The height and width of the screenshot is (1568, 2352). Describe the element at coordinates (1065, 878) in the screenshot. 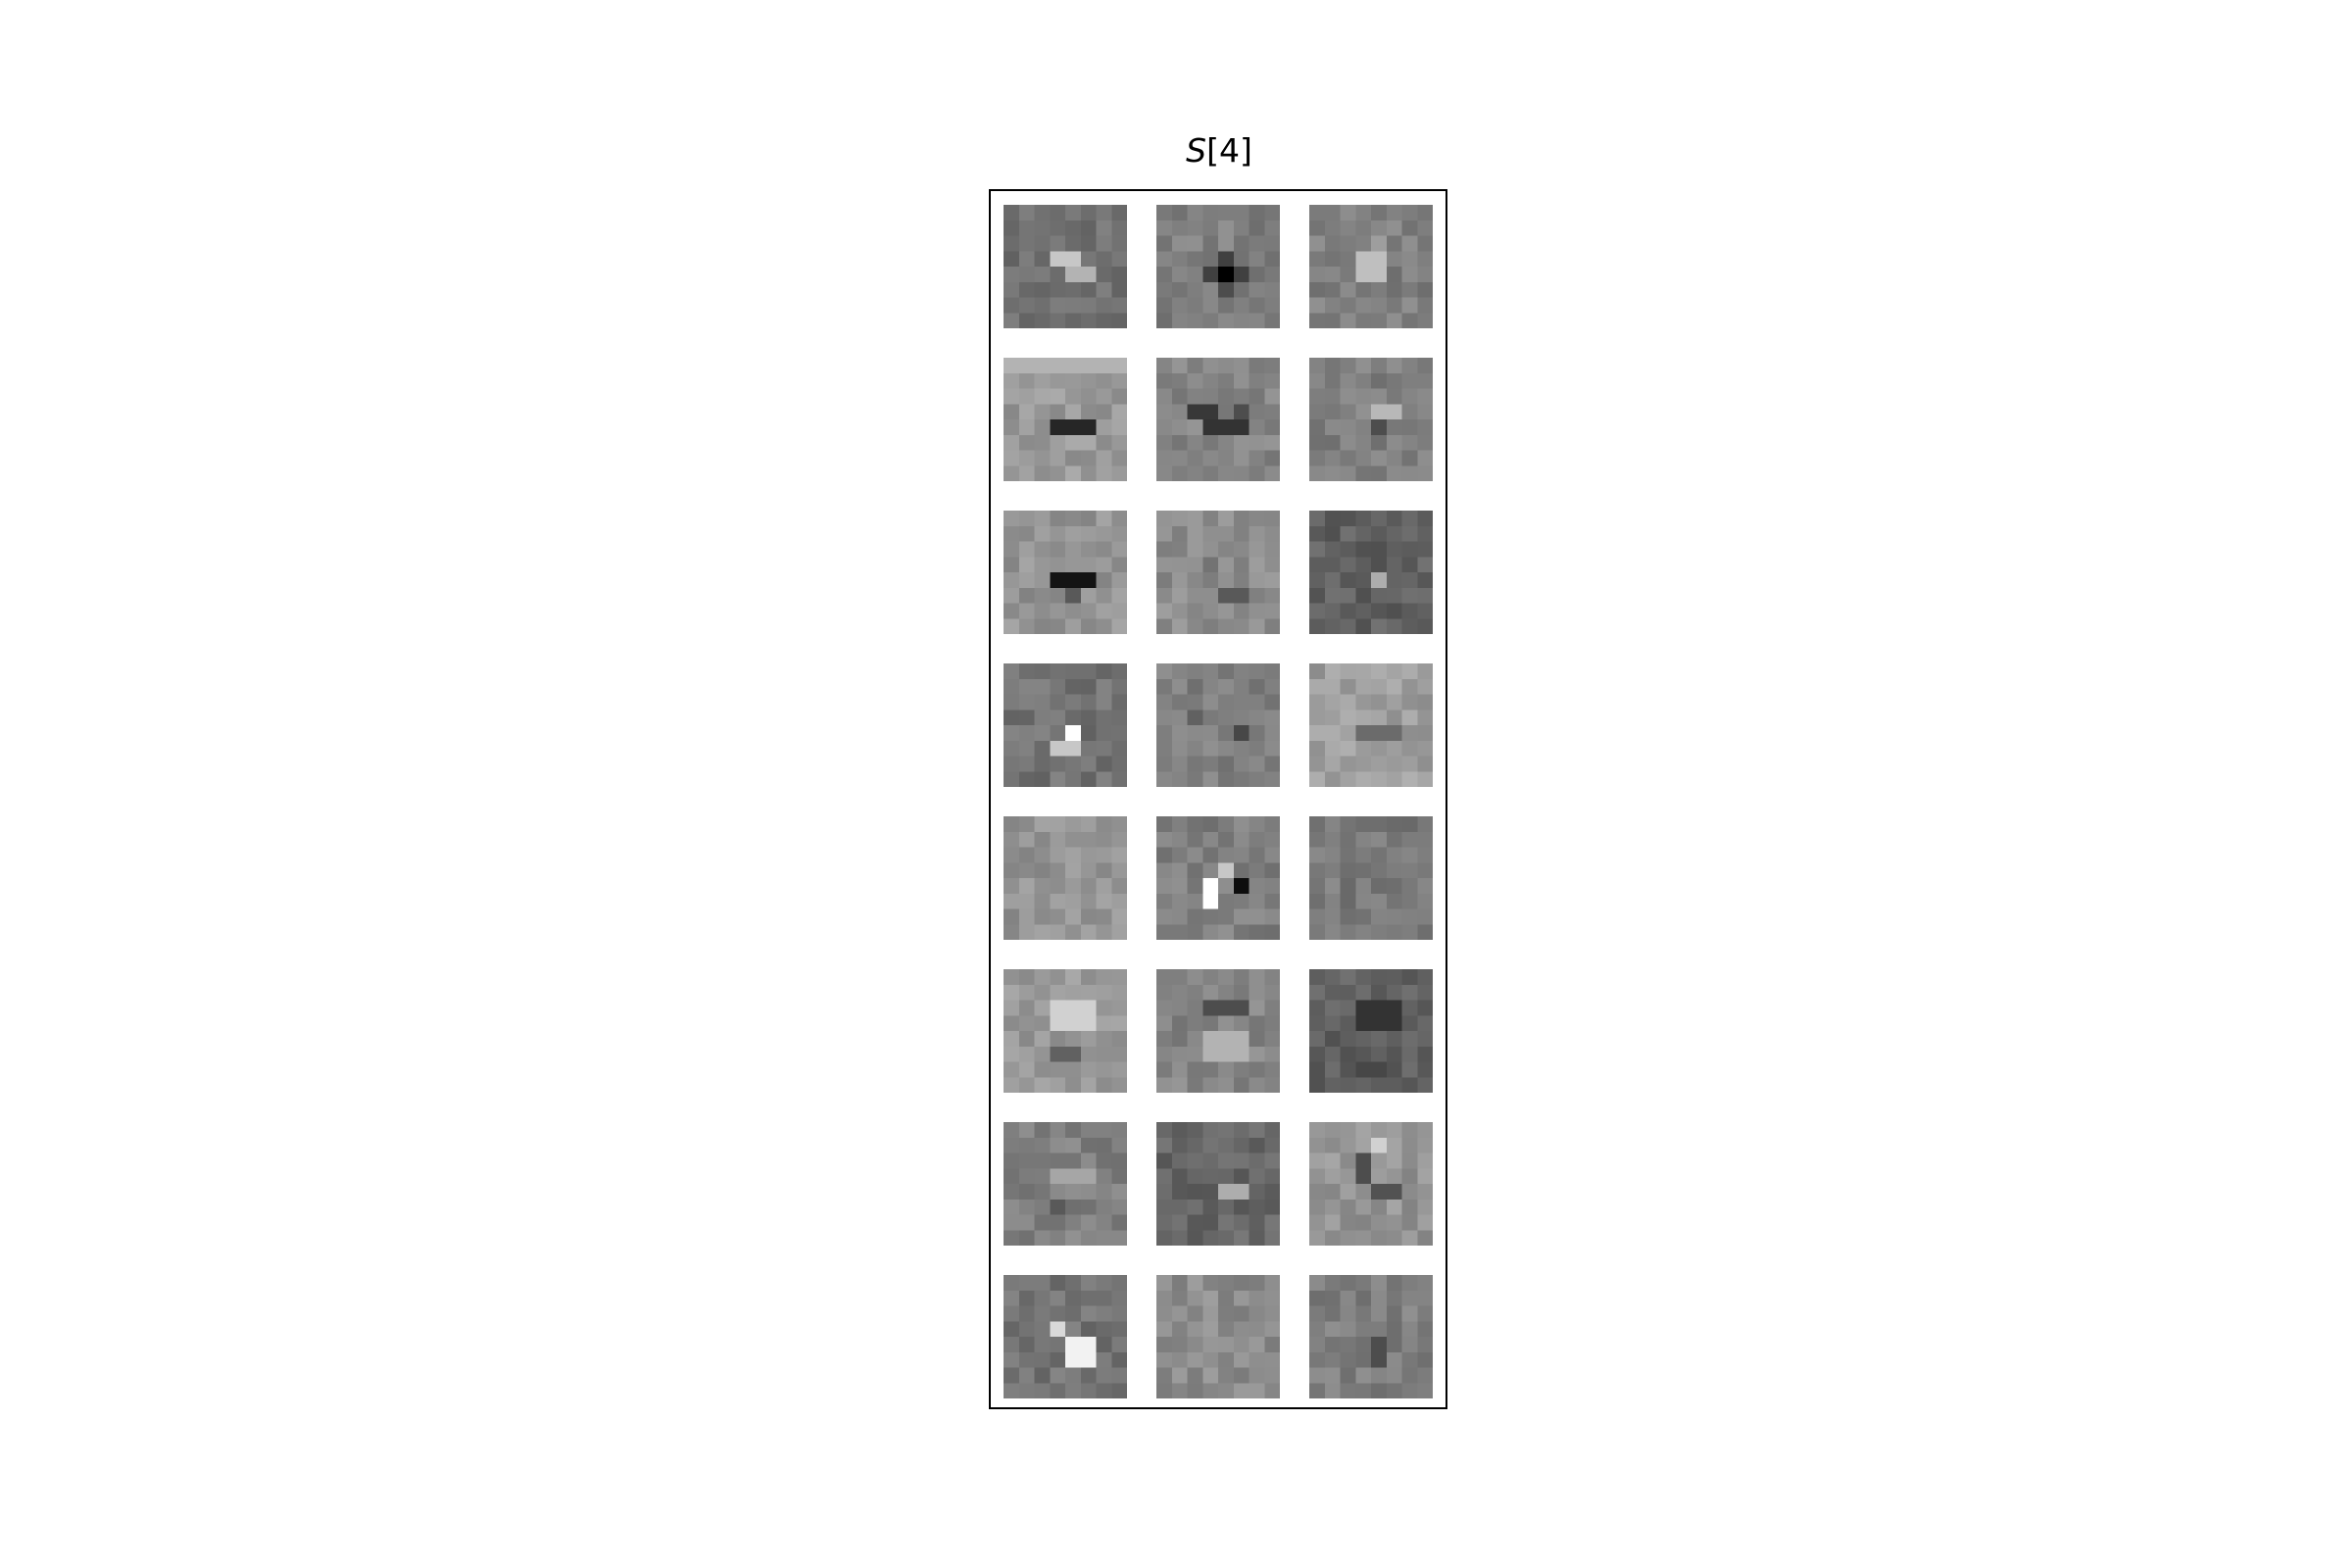

I see `heatmap-tile-r4-c0` at that location.